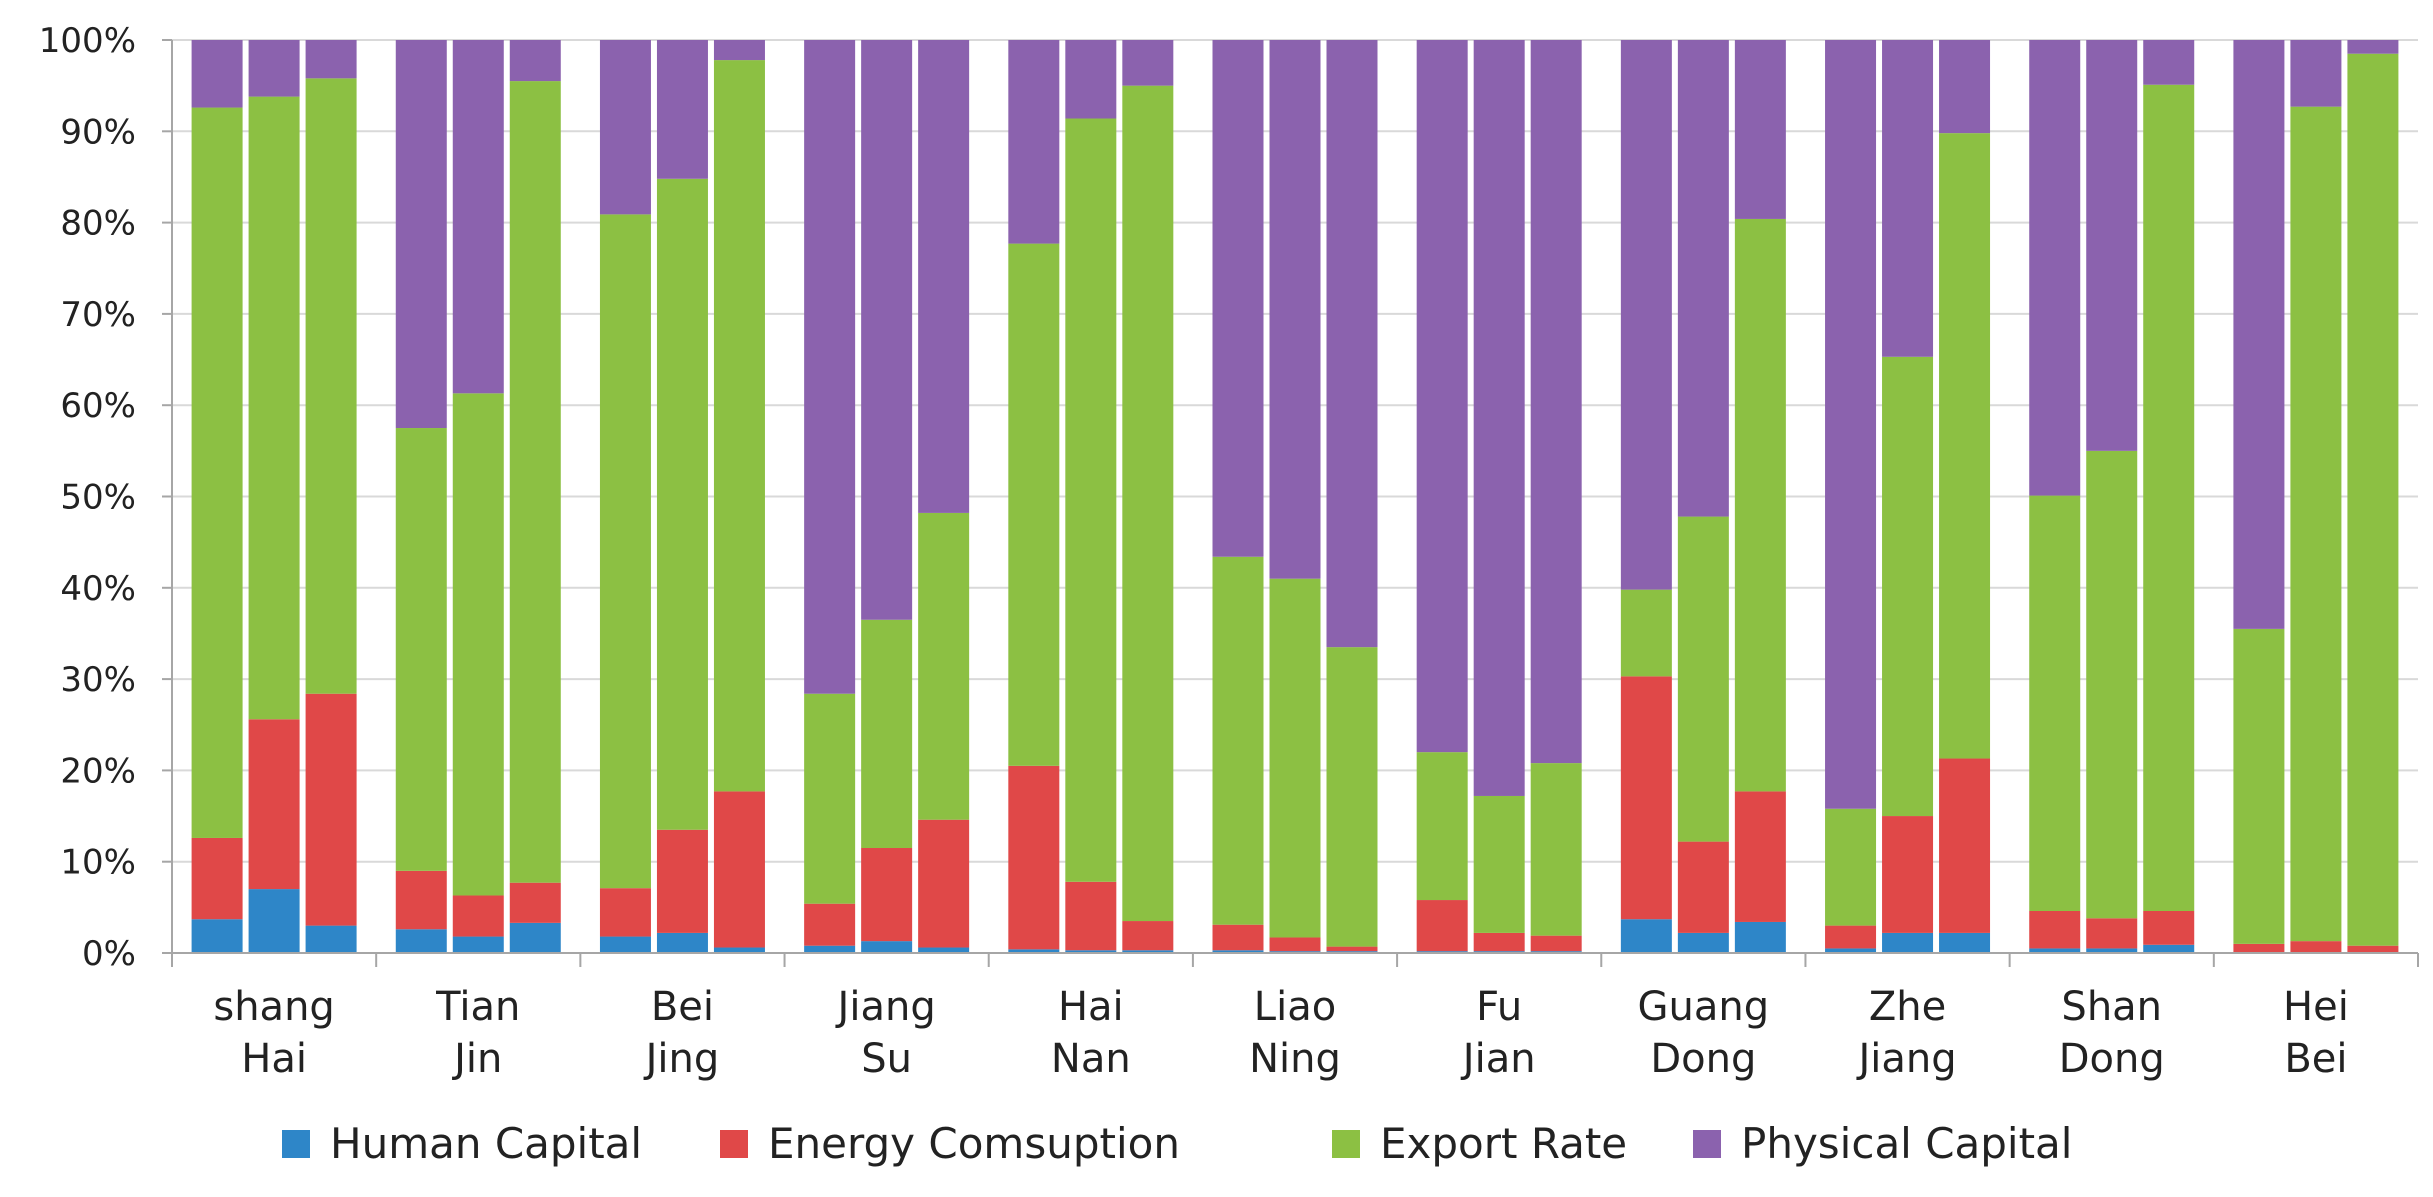  I want to click on legend-label: Physical Capital, so click(1906, 1143).